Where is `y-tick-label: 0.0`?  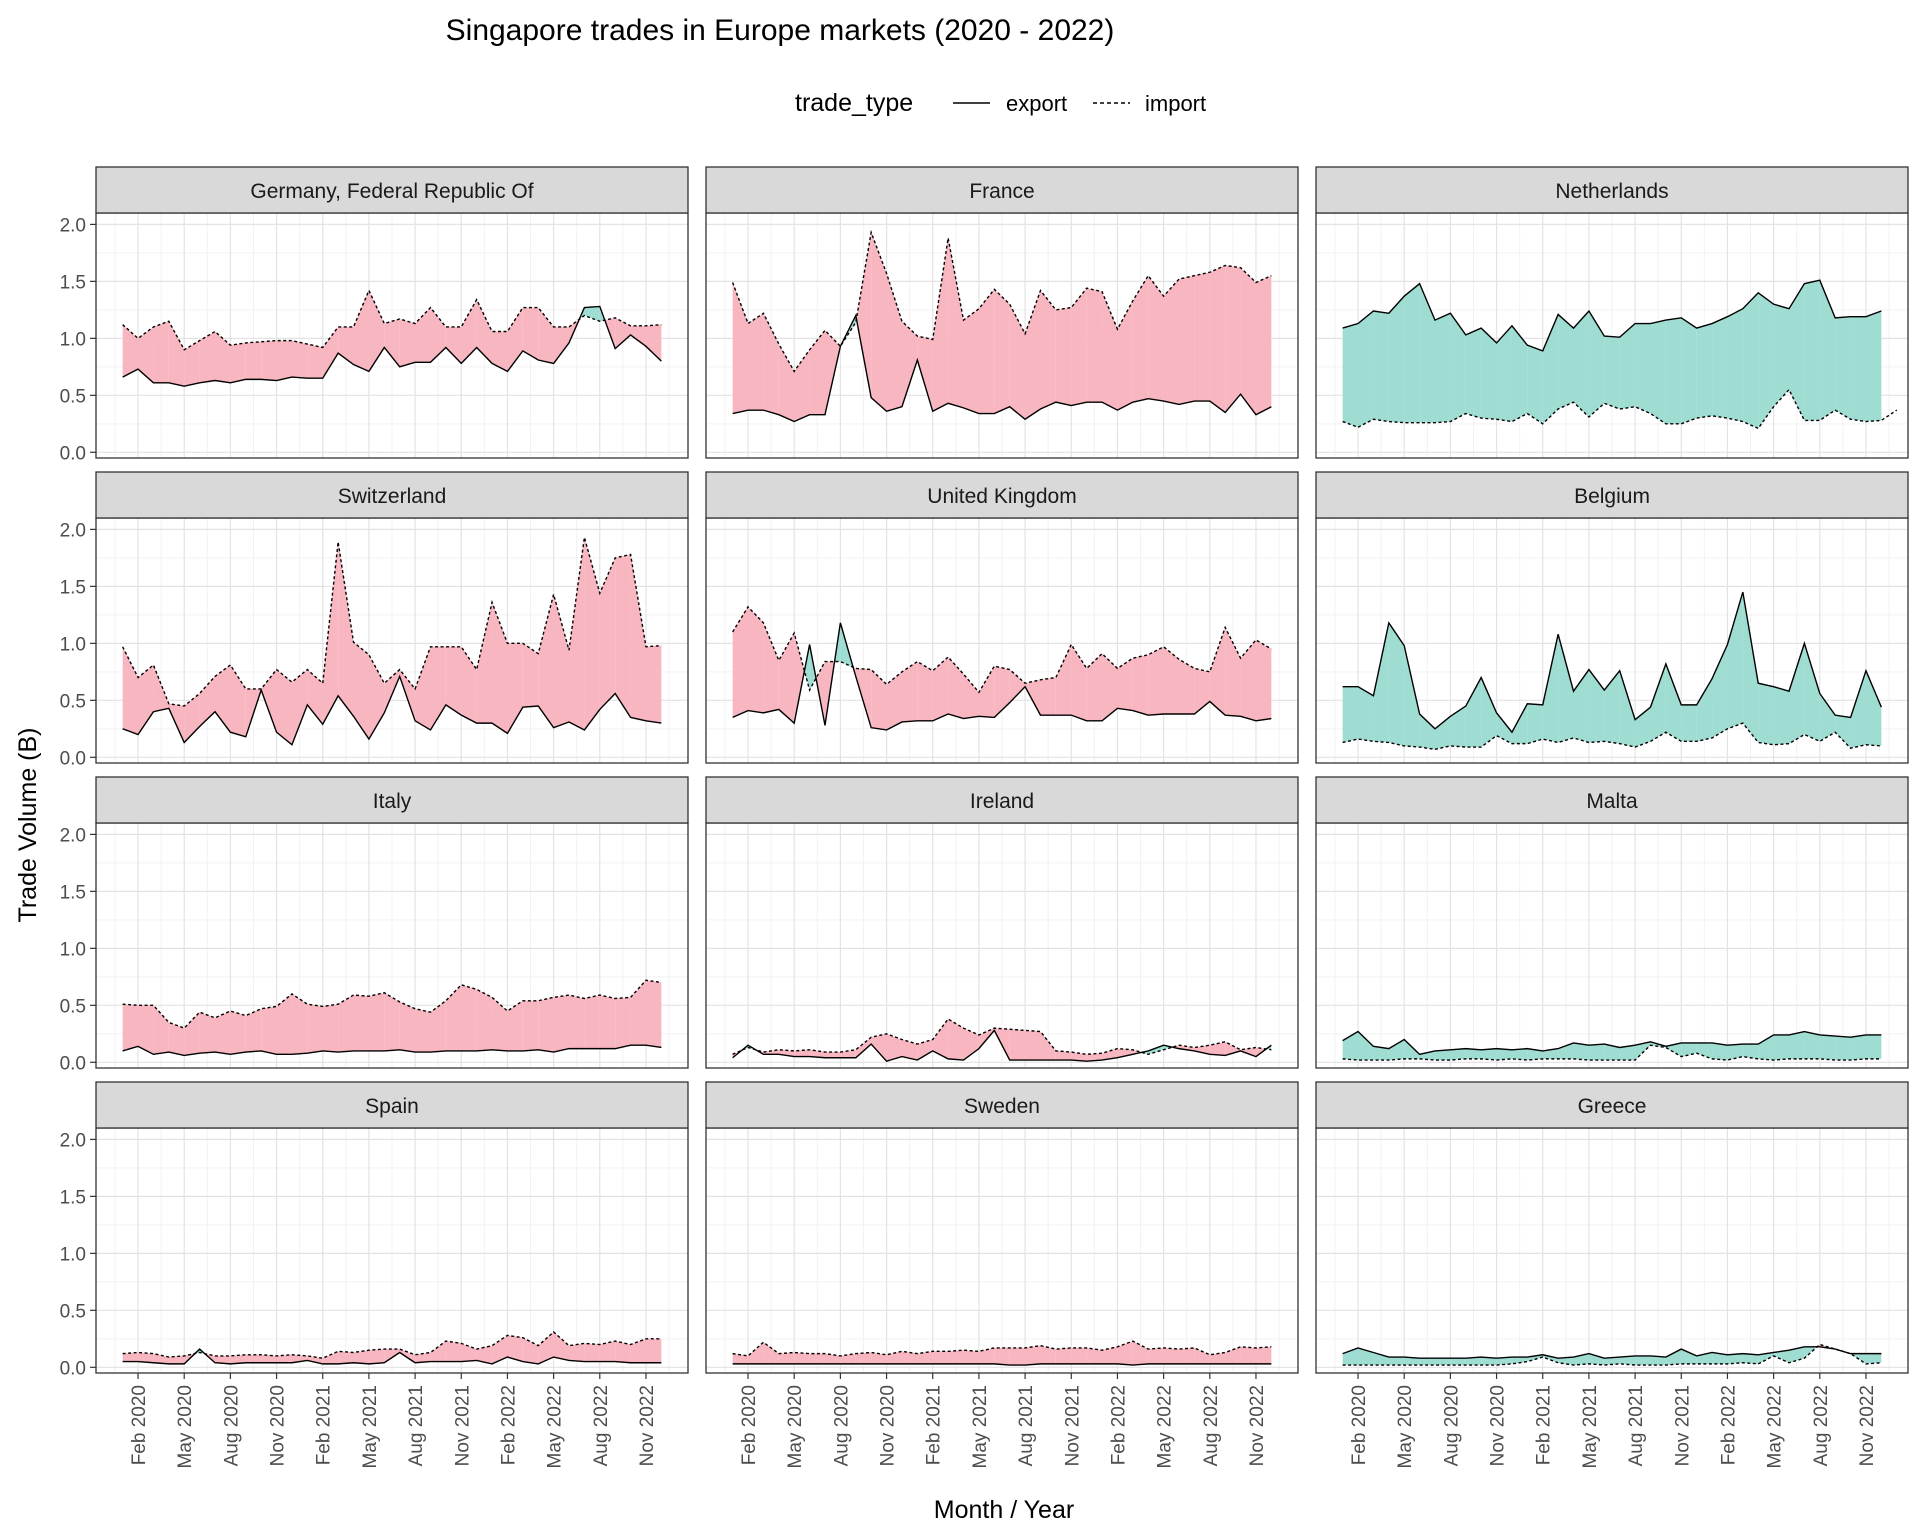
y-tick-label: 0.0 is located at coordinates (73, 453).